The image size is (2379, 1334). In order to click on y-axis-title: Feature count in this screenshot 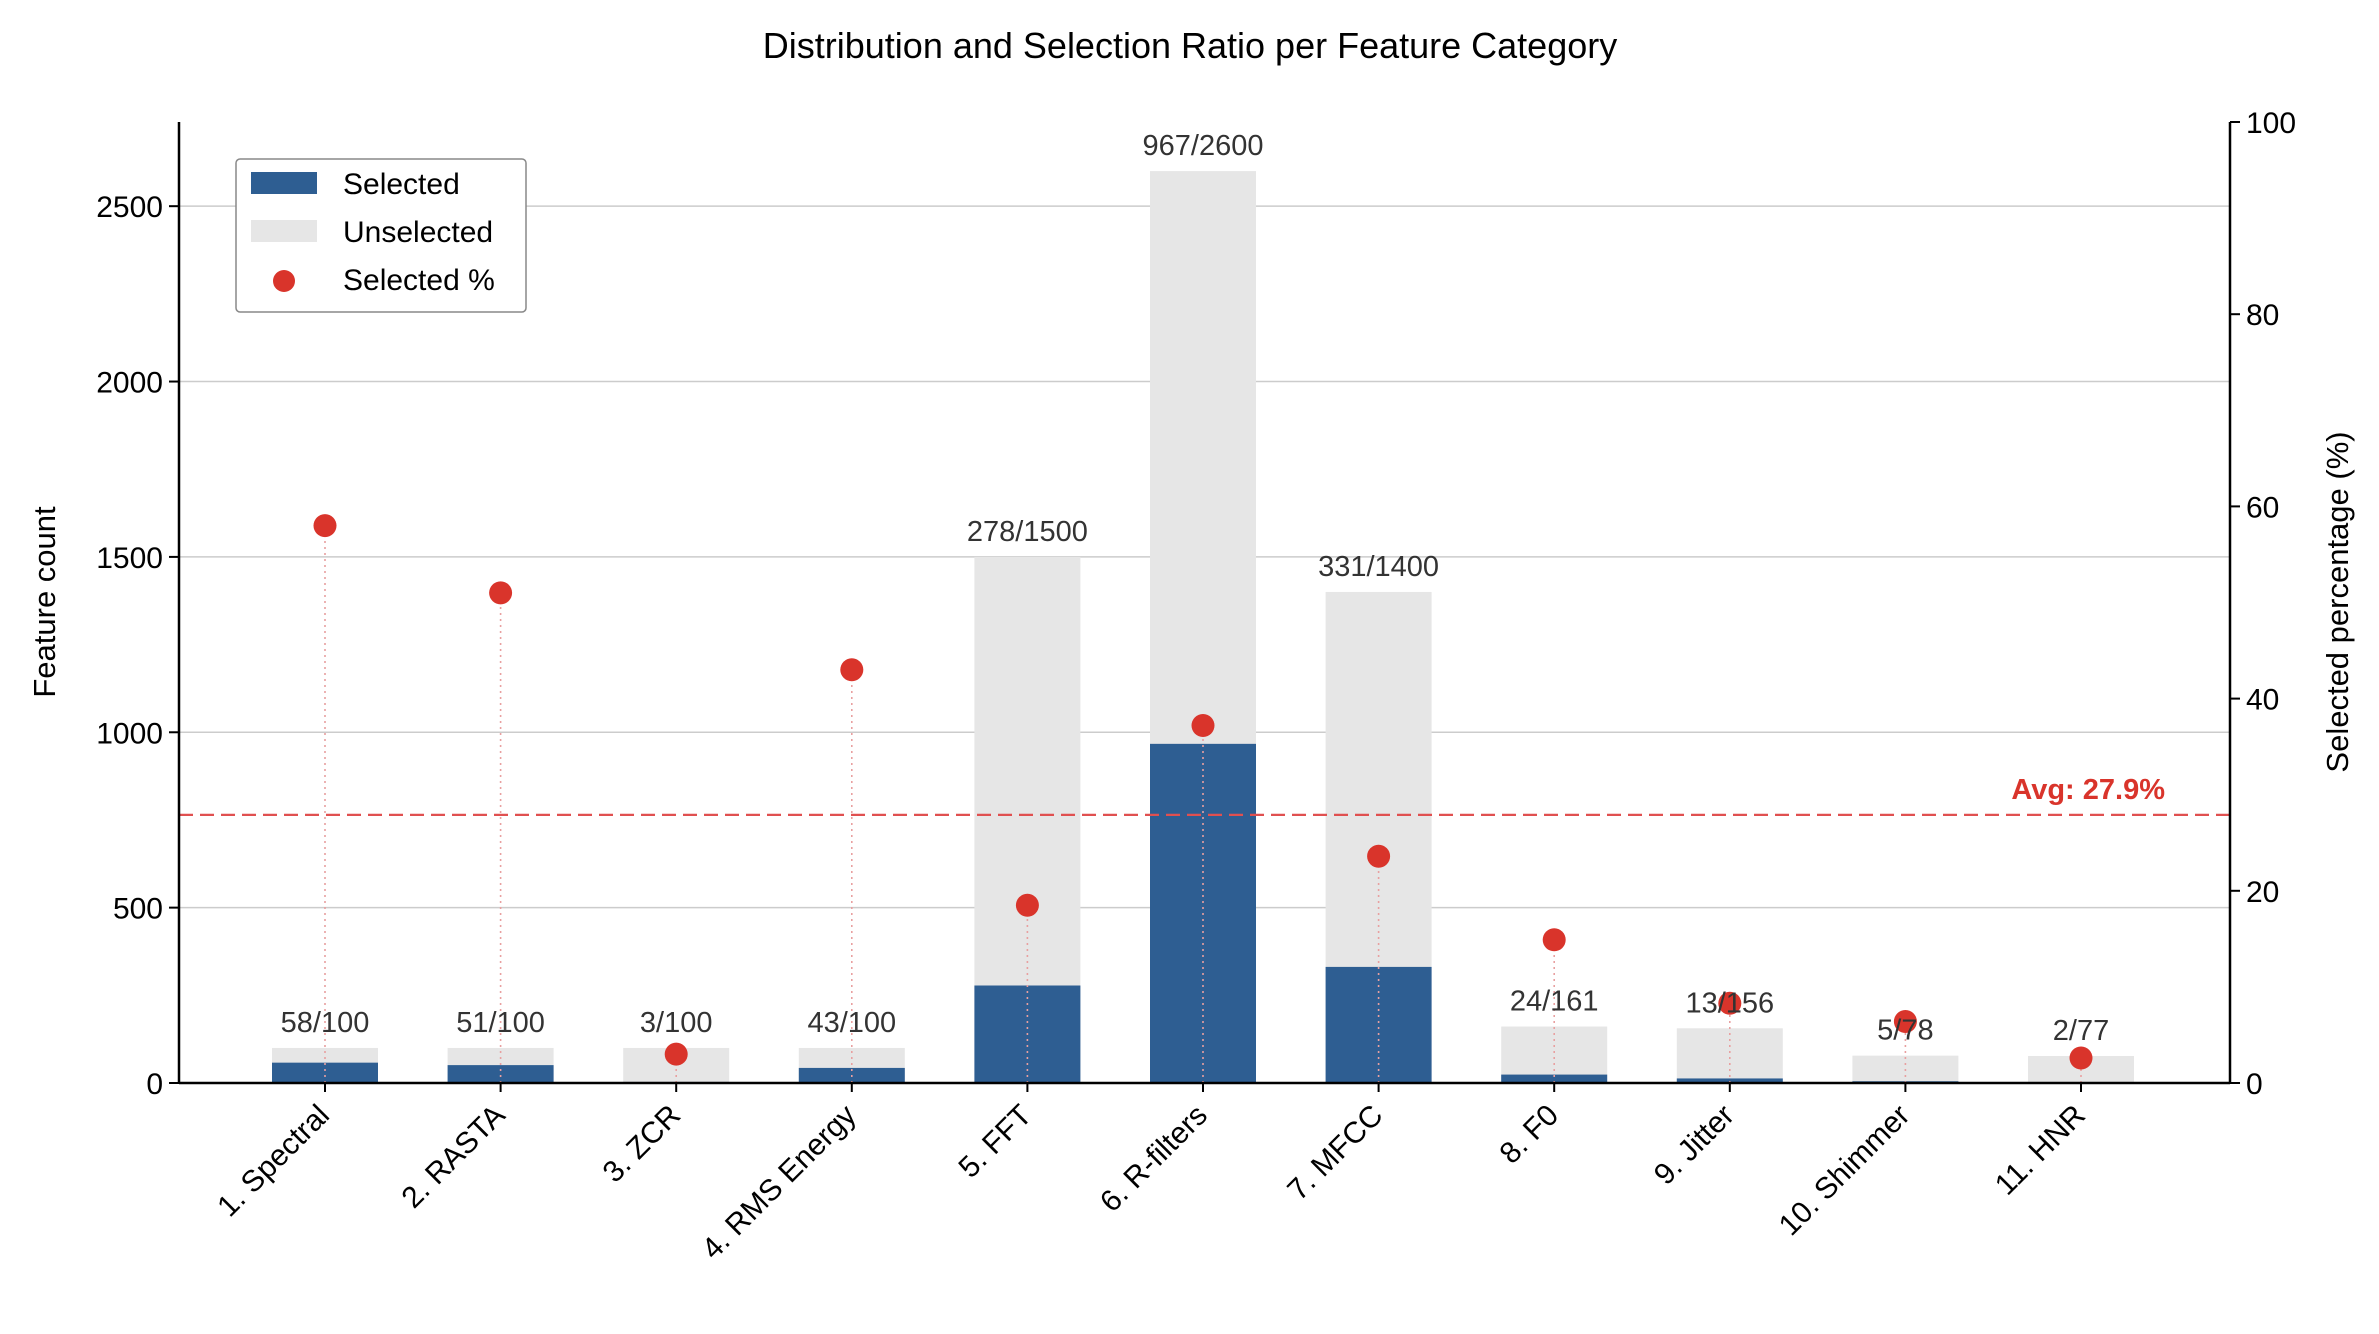, I will do `click(44, 602)`.